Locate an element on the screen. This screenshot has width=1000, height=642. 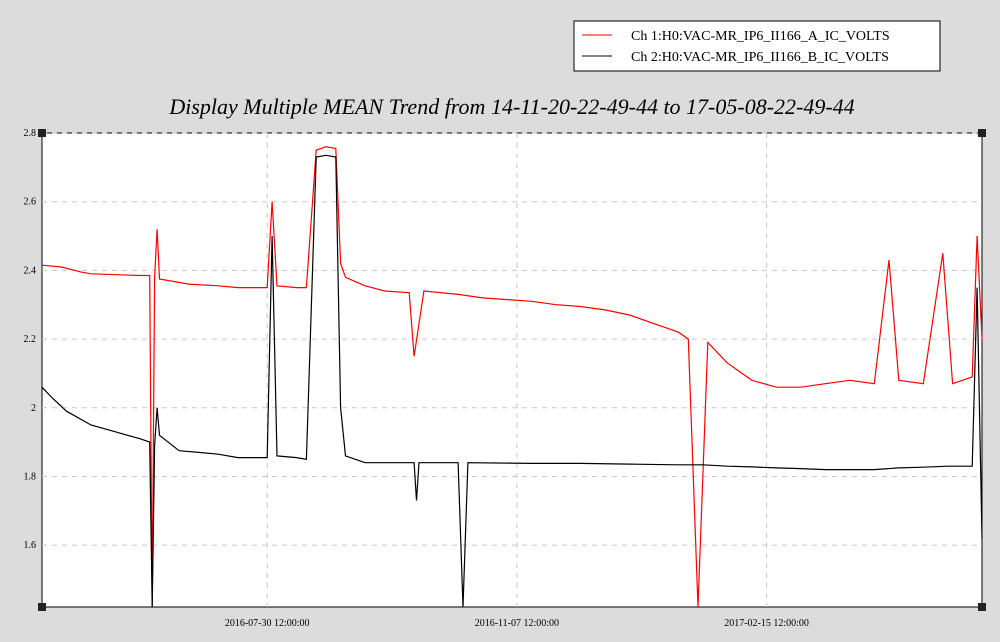
x-tick-label: 2016-07-30 12:00:00 is located at coordinates (267, 623).